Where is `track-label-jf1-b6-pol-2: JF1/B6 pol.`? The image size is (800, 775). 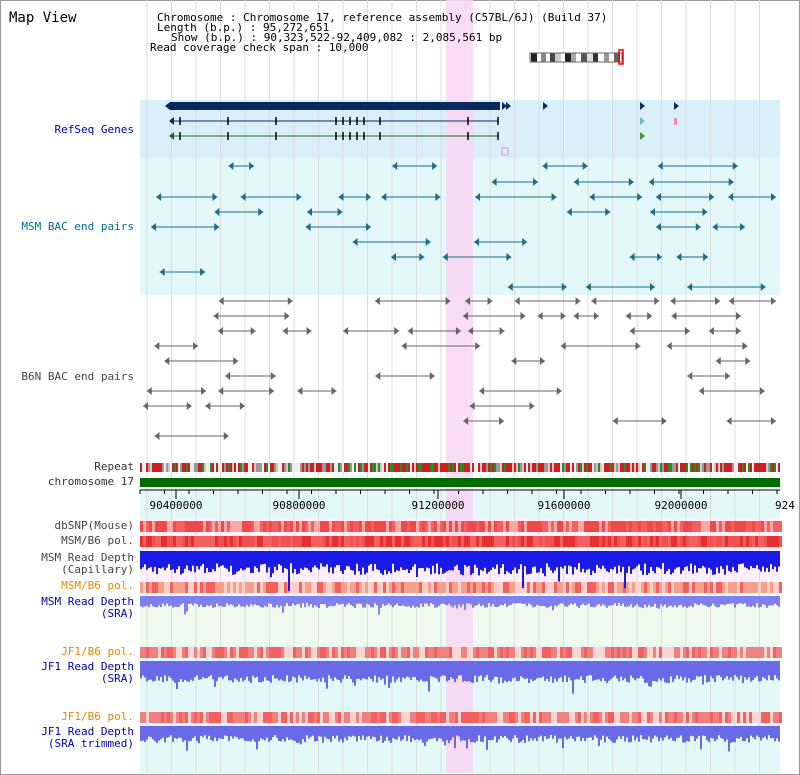 track-label-jf1-b6-pol-2: JF1/B6 pol. is located at coordinates (97, 716).